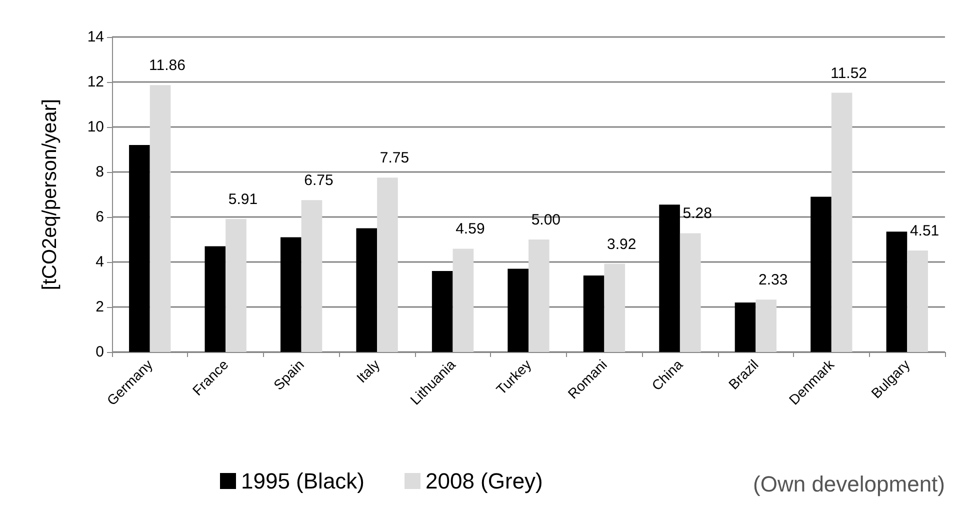  Describe the element at coordinates (773, 280) in the screenshot. I see `data-label: 2.33` at that location.